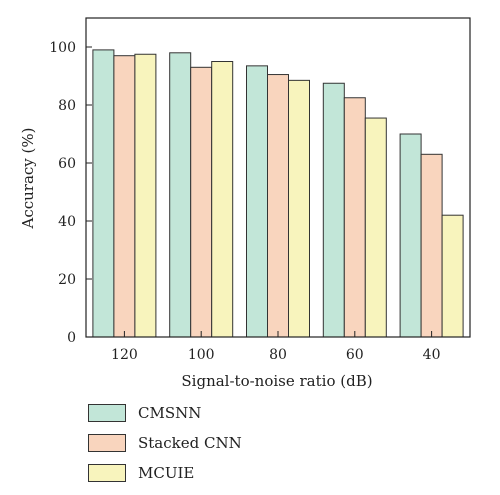  I want to click on y-tick-label-0: 0, so click(71, 338).